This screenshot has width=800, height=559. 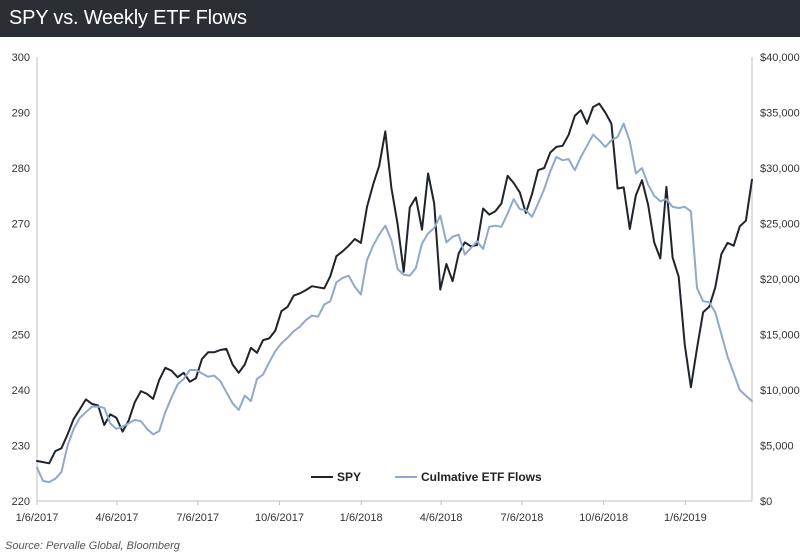 What do you see at coordinates (21, 391) in the screenshot?
I see `left-tick-label: 240` at bounding box center [21, 391].